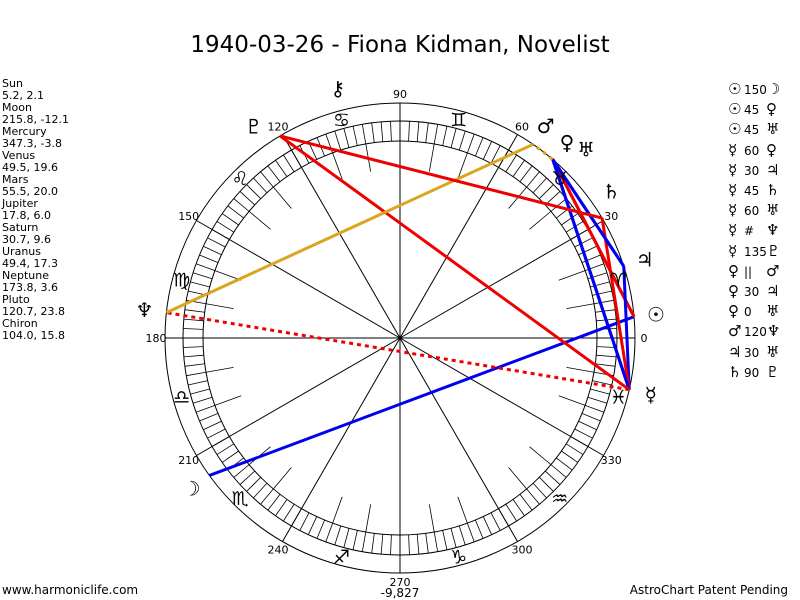  Describe the element at coordinates (752, 352) in the screenshot. I see `aspect-value: 30` at that location.